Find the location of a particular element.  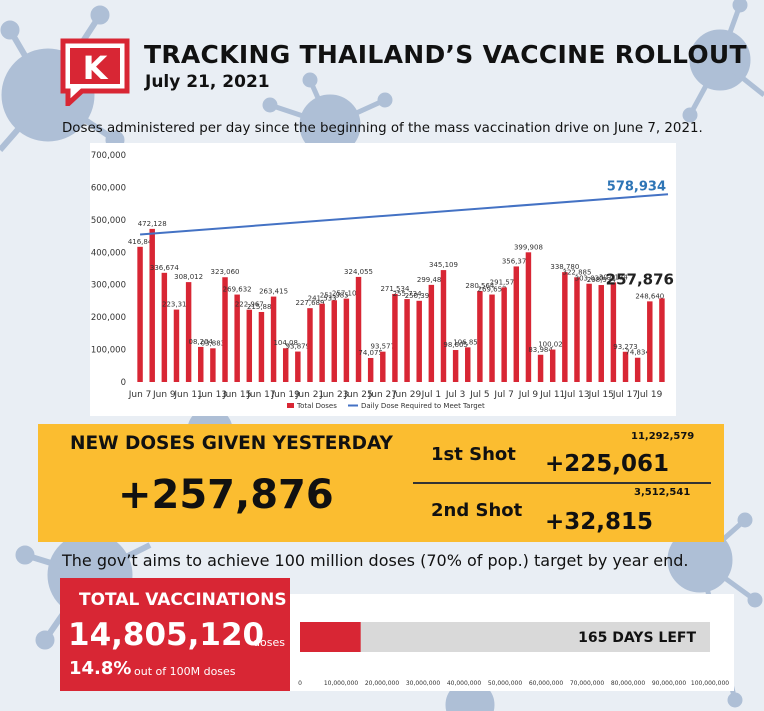

bar-data-label: 280,564 is located at coordinates (479, 286).